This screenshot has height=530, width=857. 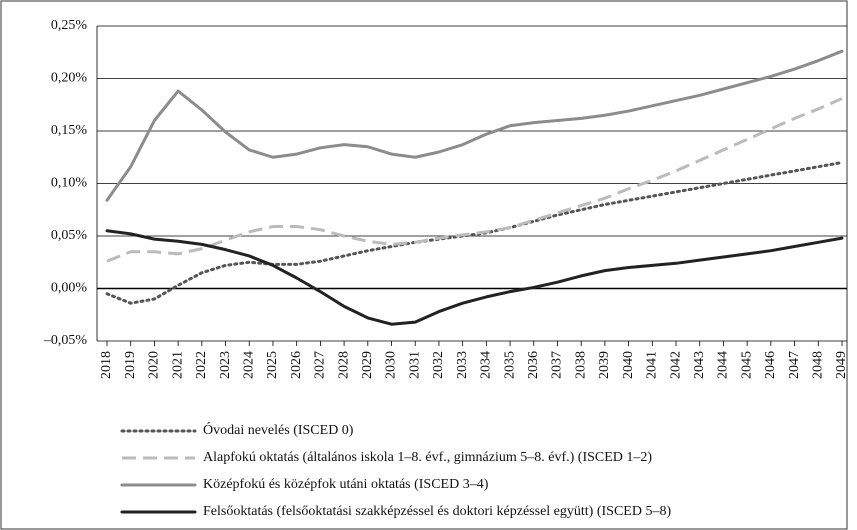 What do you see at coordinates (462, 365) in the screenshot?
I see `x-tick-label: 2033` at bounding box center [462, 365].